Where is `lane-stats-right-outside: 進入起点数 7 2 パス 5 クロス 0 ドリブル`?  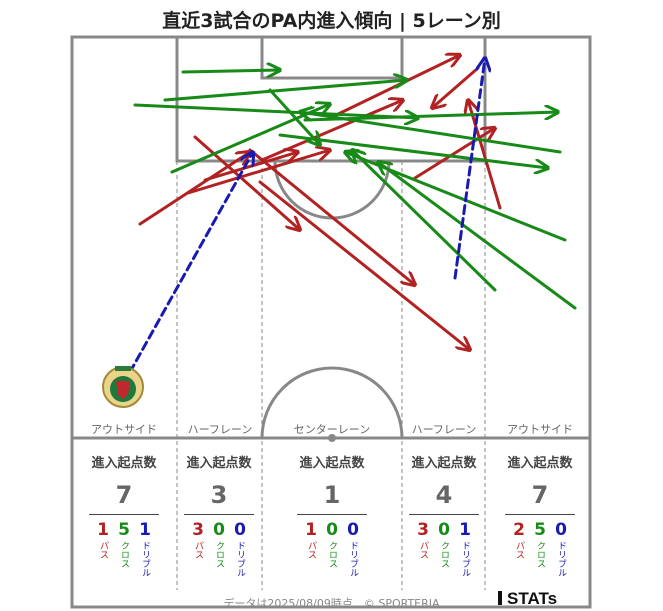 lane-stats-right-outside: 進入起点数 7 2 パス 5 クロス 0 ドリブル is located at coordinates (540, 514).